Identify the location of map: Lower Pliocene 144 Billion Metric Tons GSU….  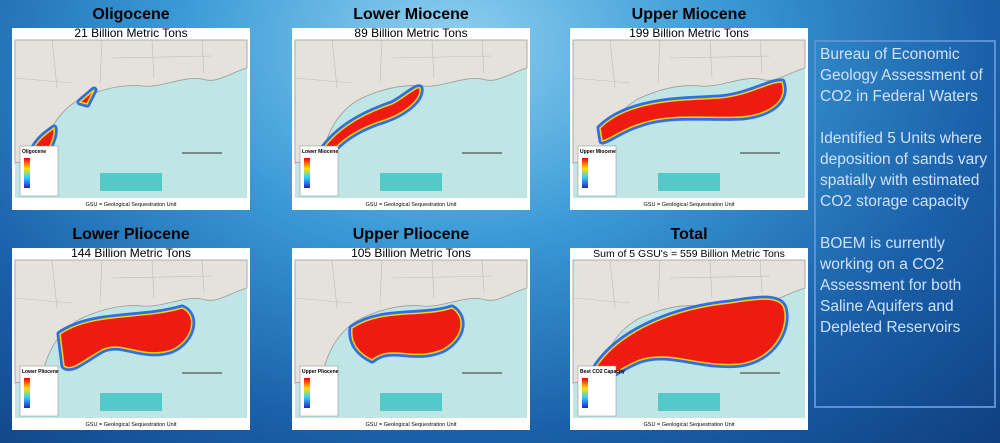
(131, 339).